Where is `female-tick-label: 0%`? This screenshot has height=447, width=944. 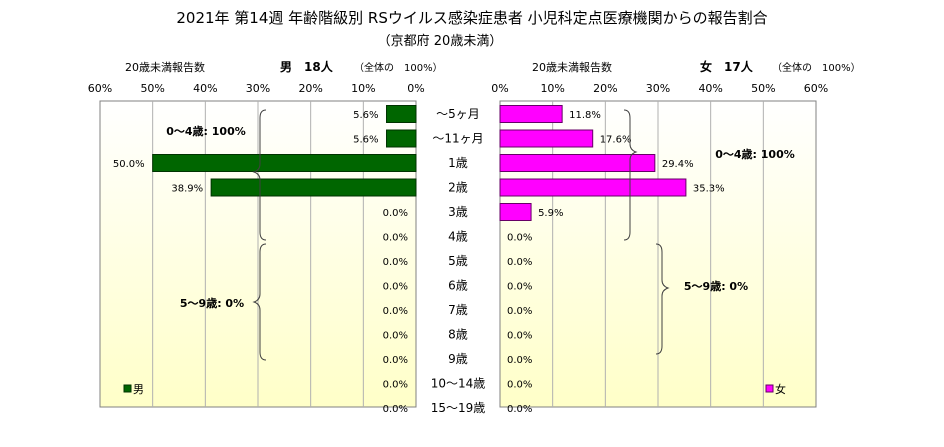
female-tick-label: 0% is located at coordinates (499, 88).